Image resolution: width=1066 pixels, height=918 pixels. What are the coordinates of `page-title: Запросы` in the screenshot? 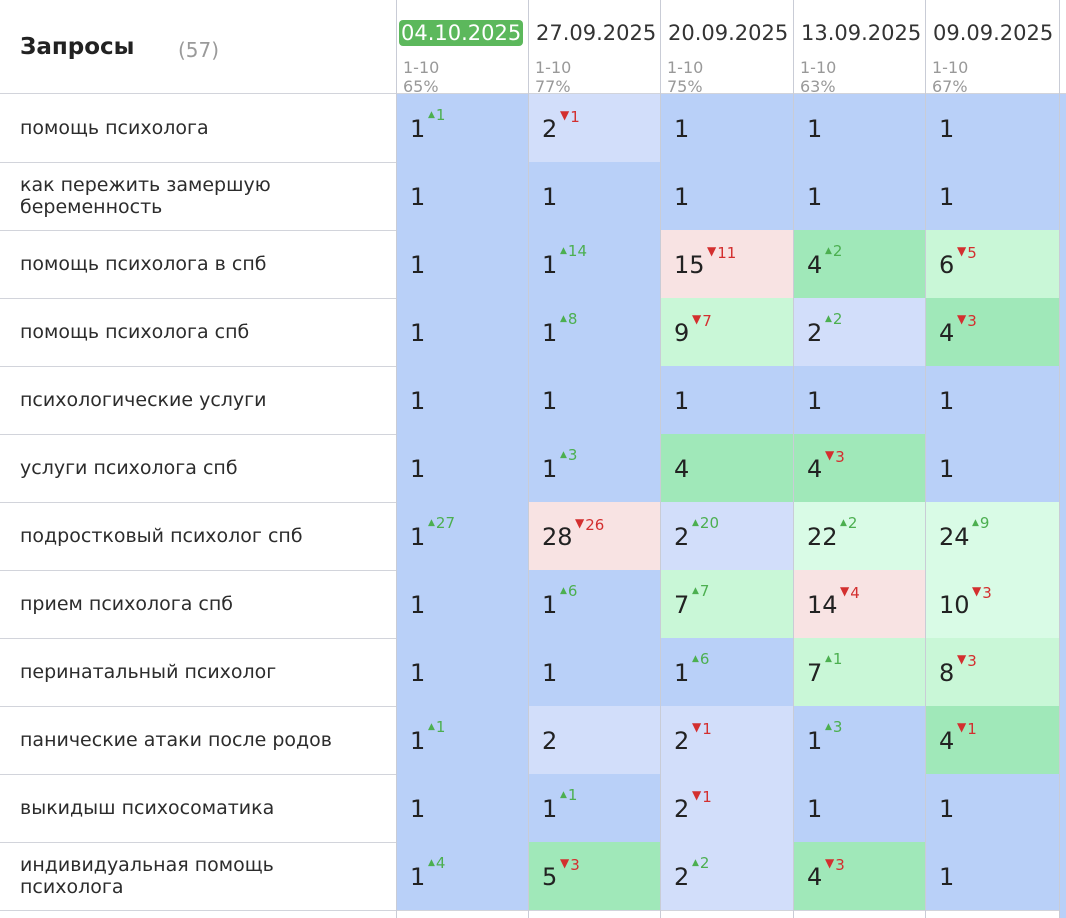 It's located at (77, 47).